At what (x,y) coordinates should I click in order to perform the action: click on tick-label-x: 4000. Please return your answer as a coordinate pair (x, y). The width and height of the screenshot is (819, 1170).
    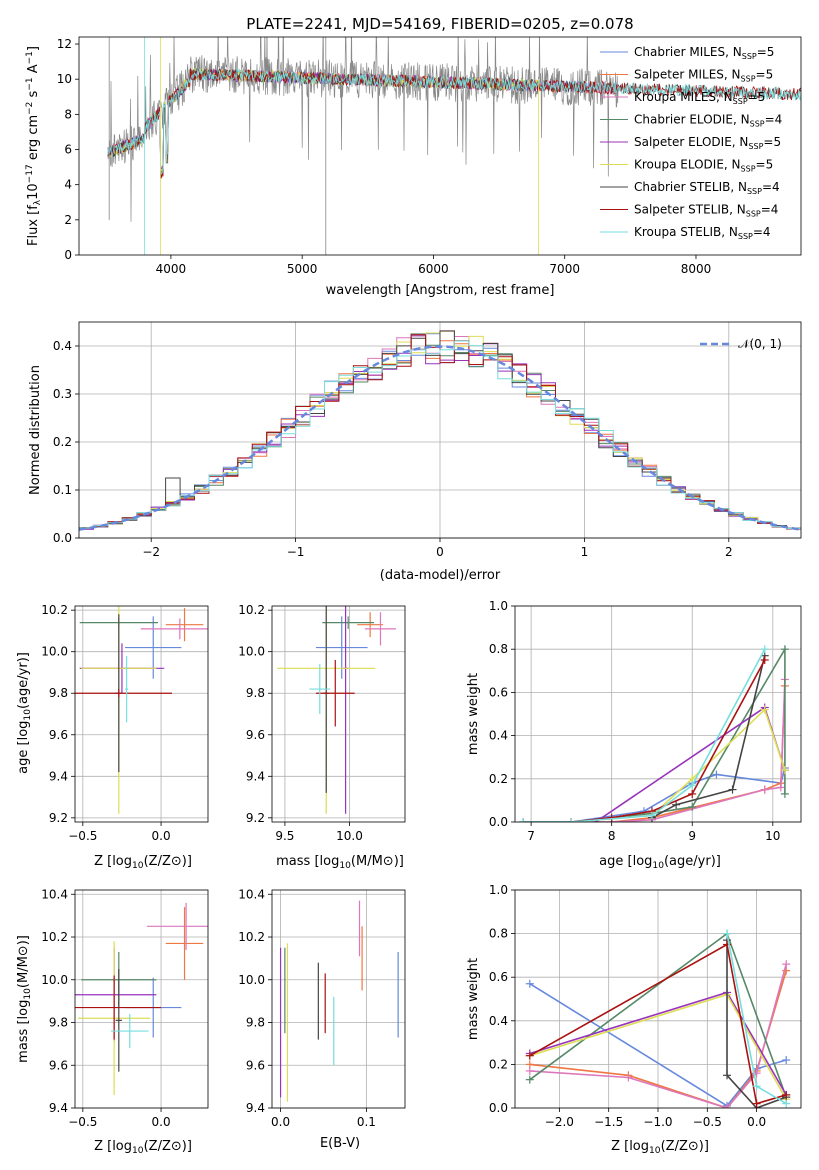
    Looking at the image, I should click on (171, 269).